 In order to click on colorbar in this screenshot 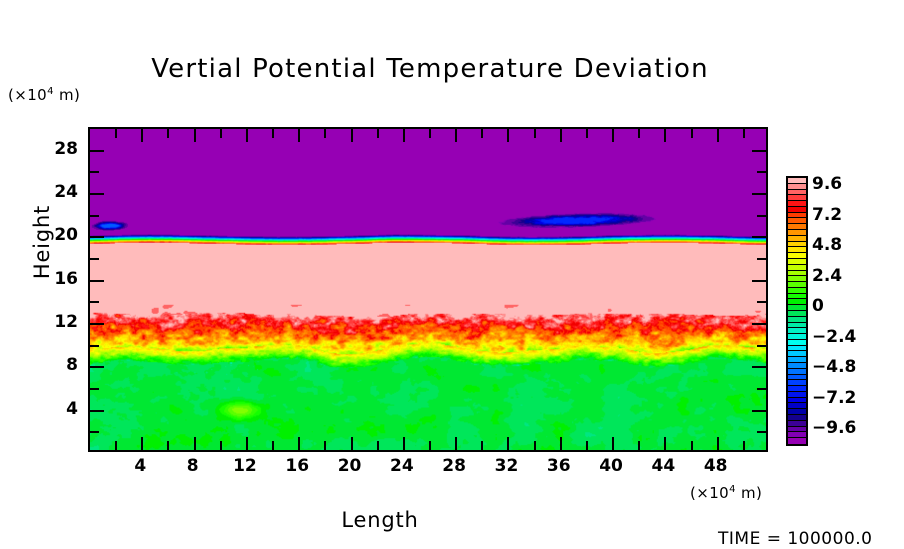, I will do `click(797, 311)`.